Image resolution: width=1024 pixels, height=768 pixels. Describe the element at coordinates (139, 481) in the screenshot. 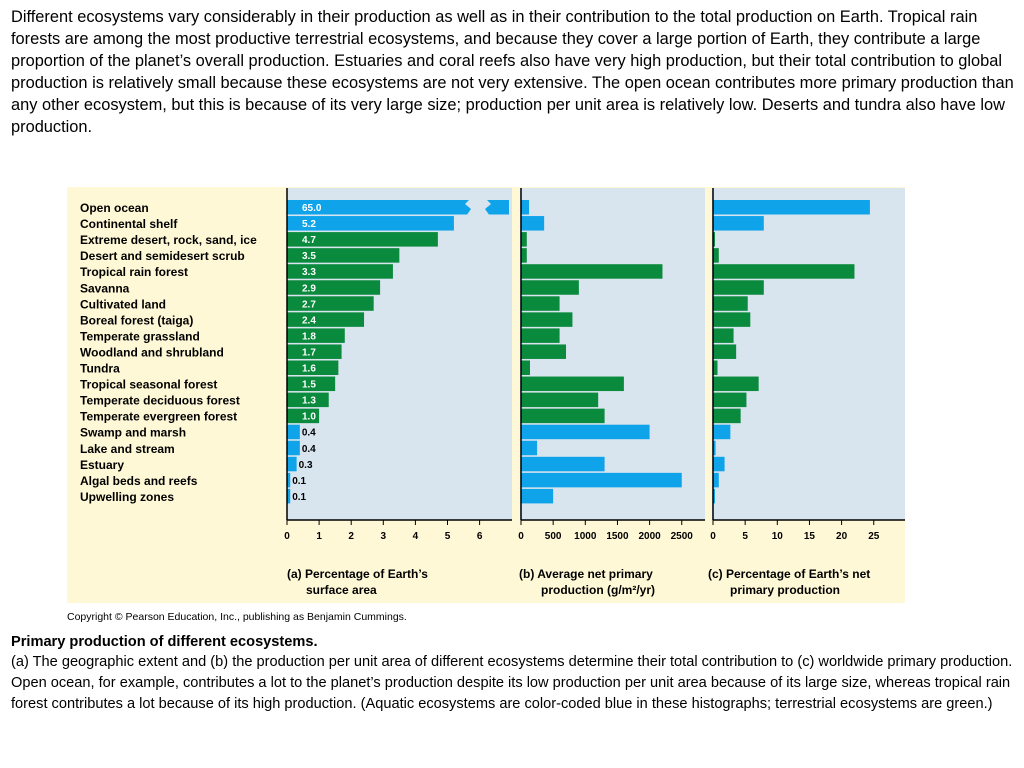

I see `category-label: Algal beds and reefs` at that location.